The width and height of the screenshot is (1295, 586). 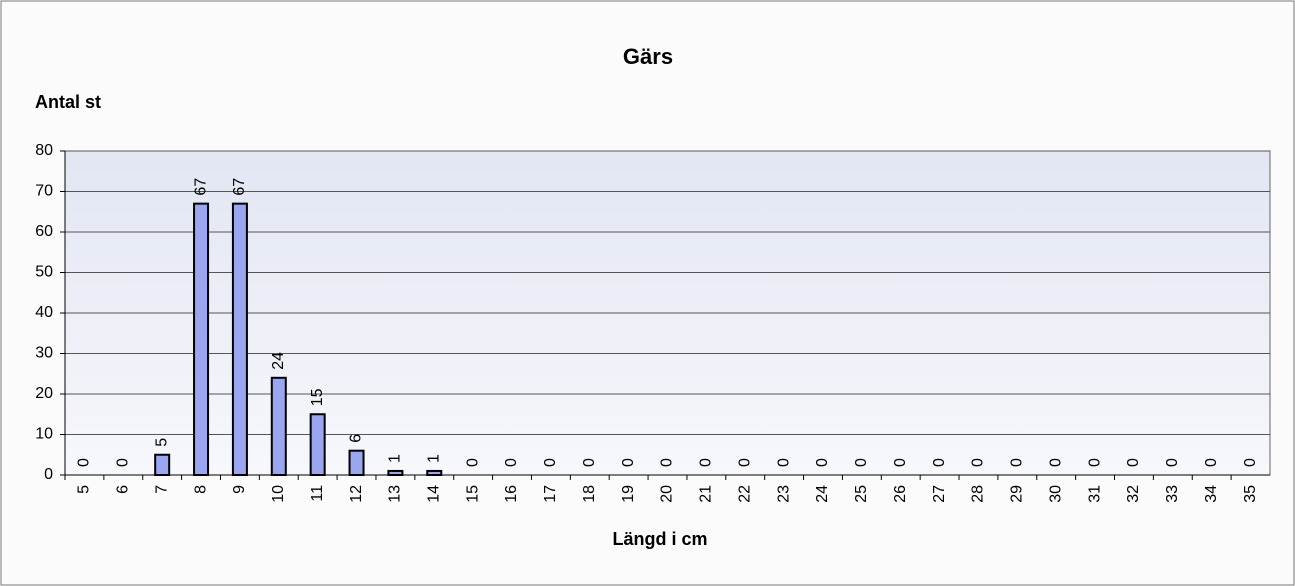 I want to click on x-tick-label: 29, so click(x=1017, y=494).